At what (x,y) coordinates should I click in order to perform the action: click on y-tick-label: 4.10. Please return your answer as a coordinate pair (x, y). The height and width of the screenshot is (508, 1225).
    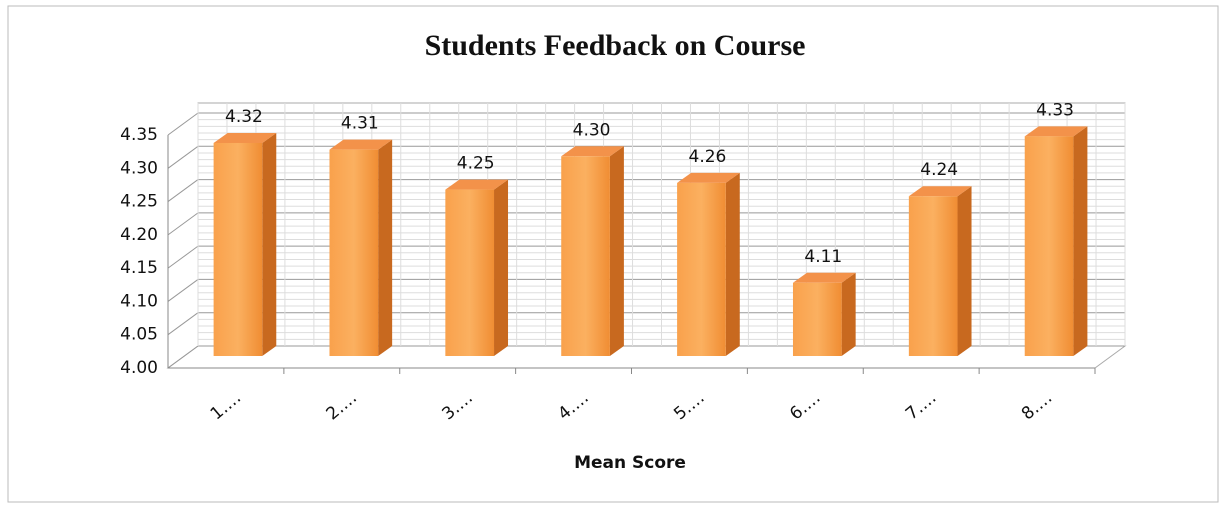
    Looking at the image, I should click on (139, 301).